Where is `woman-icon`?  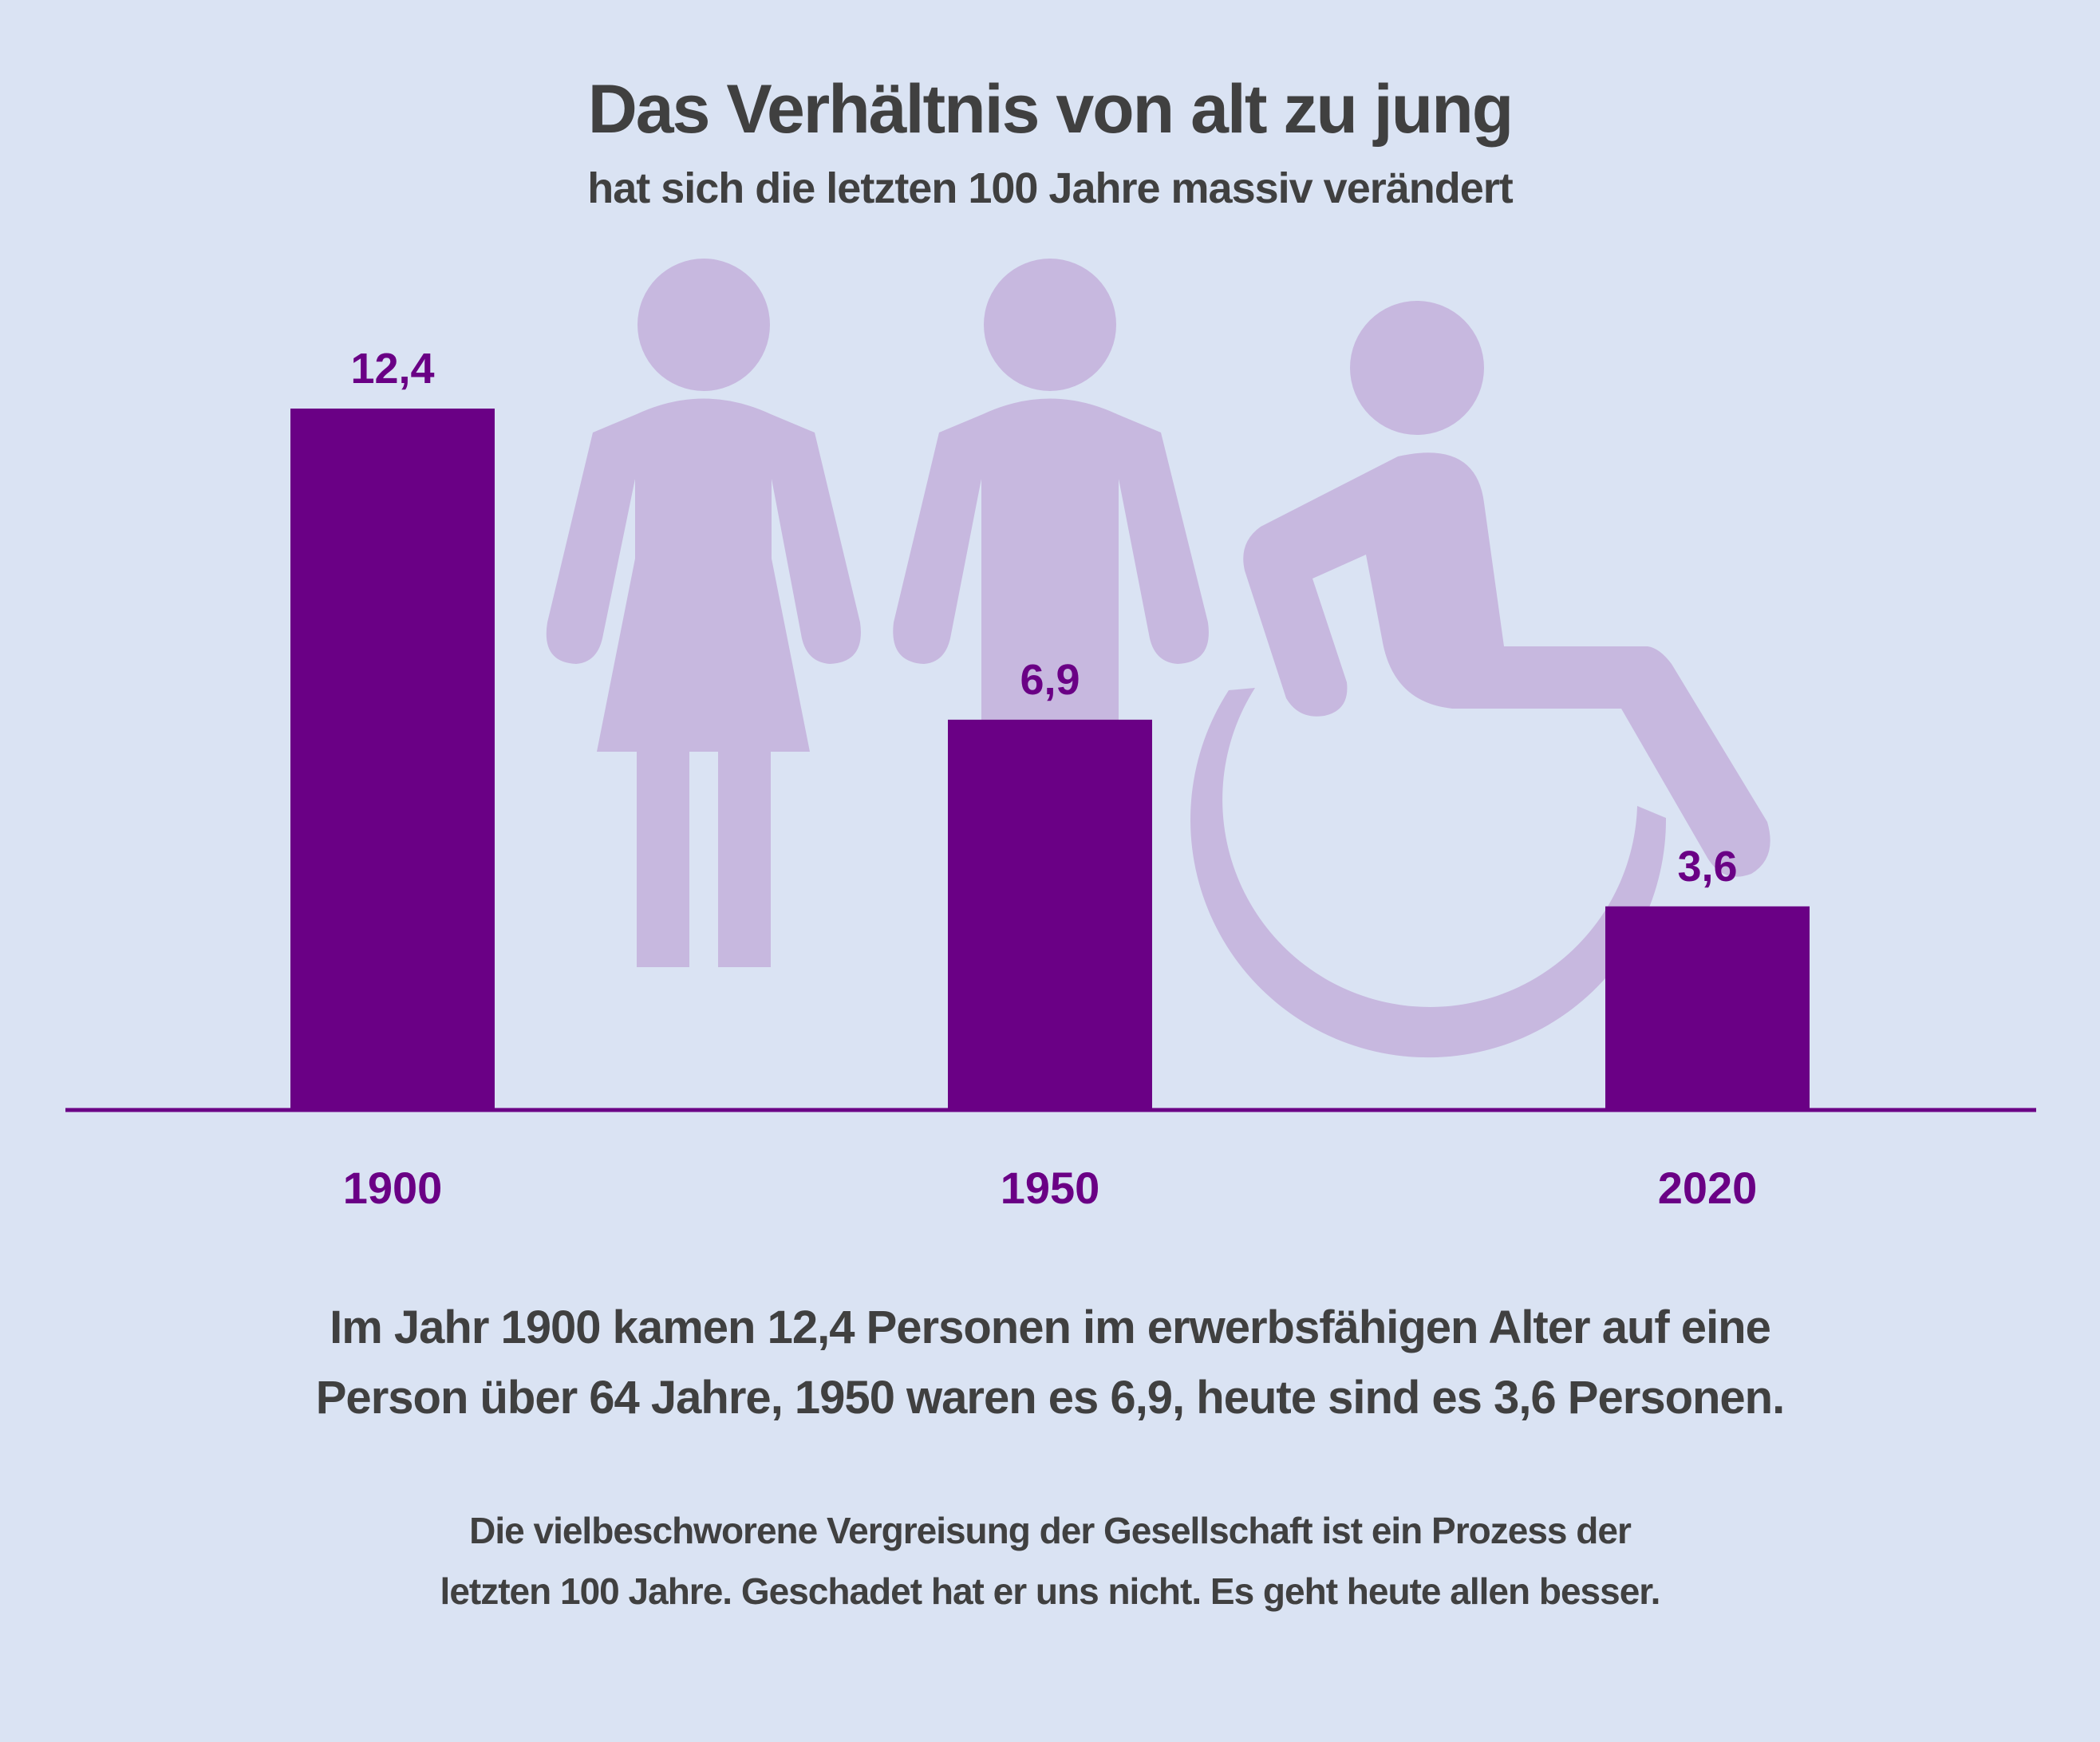
woman-icon is located at coordinates (703, 613).